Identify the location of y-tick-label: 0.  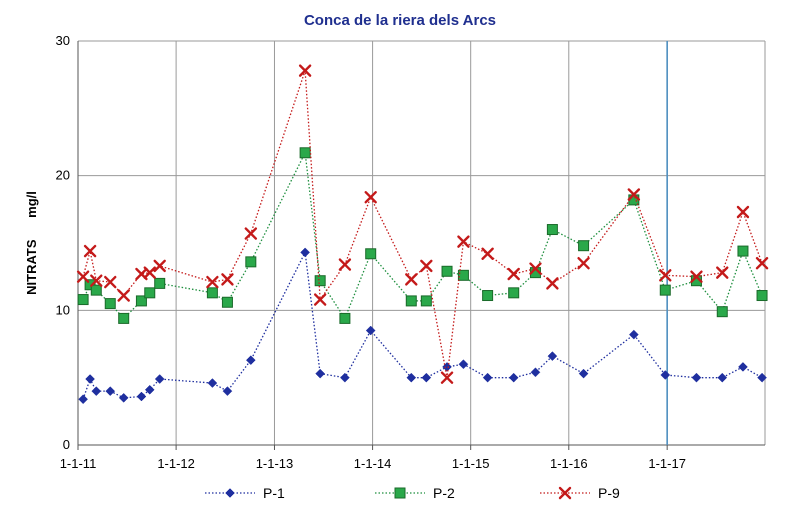
(66, 444).